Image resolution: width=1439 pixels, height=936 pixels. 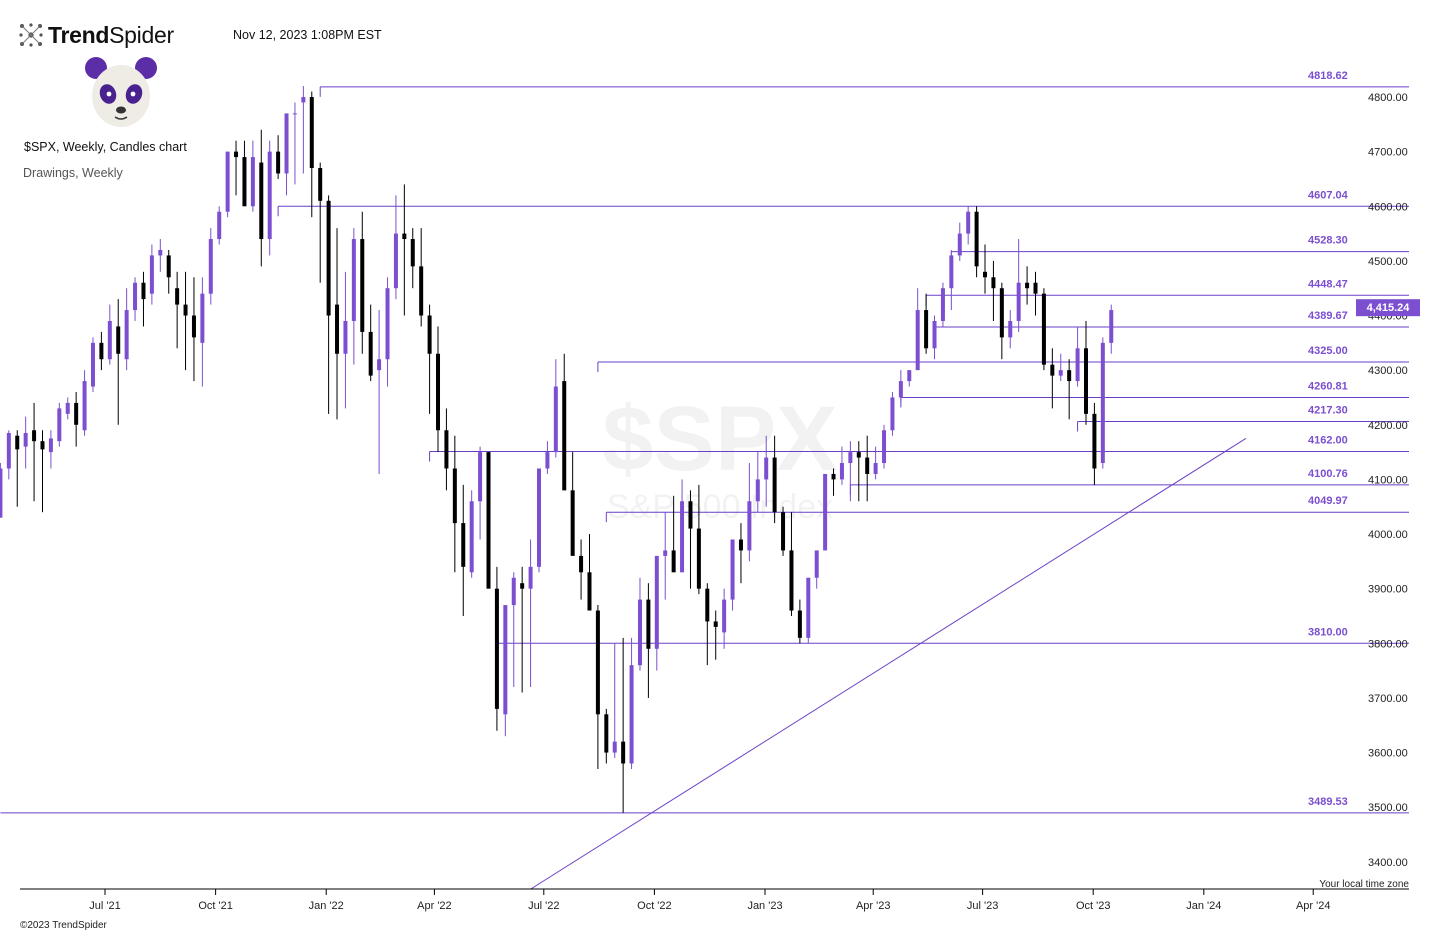 What do you see at coordinates (654, 906) in the screenshot?
I see `x-tick-label: Oct '22` at bounding box center [654, 906].